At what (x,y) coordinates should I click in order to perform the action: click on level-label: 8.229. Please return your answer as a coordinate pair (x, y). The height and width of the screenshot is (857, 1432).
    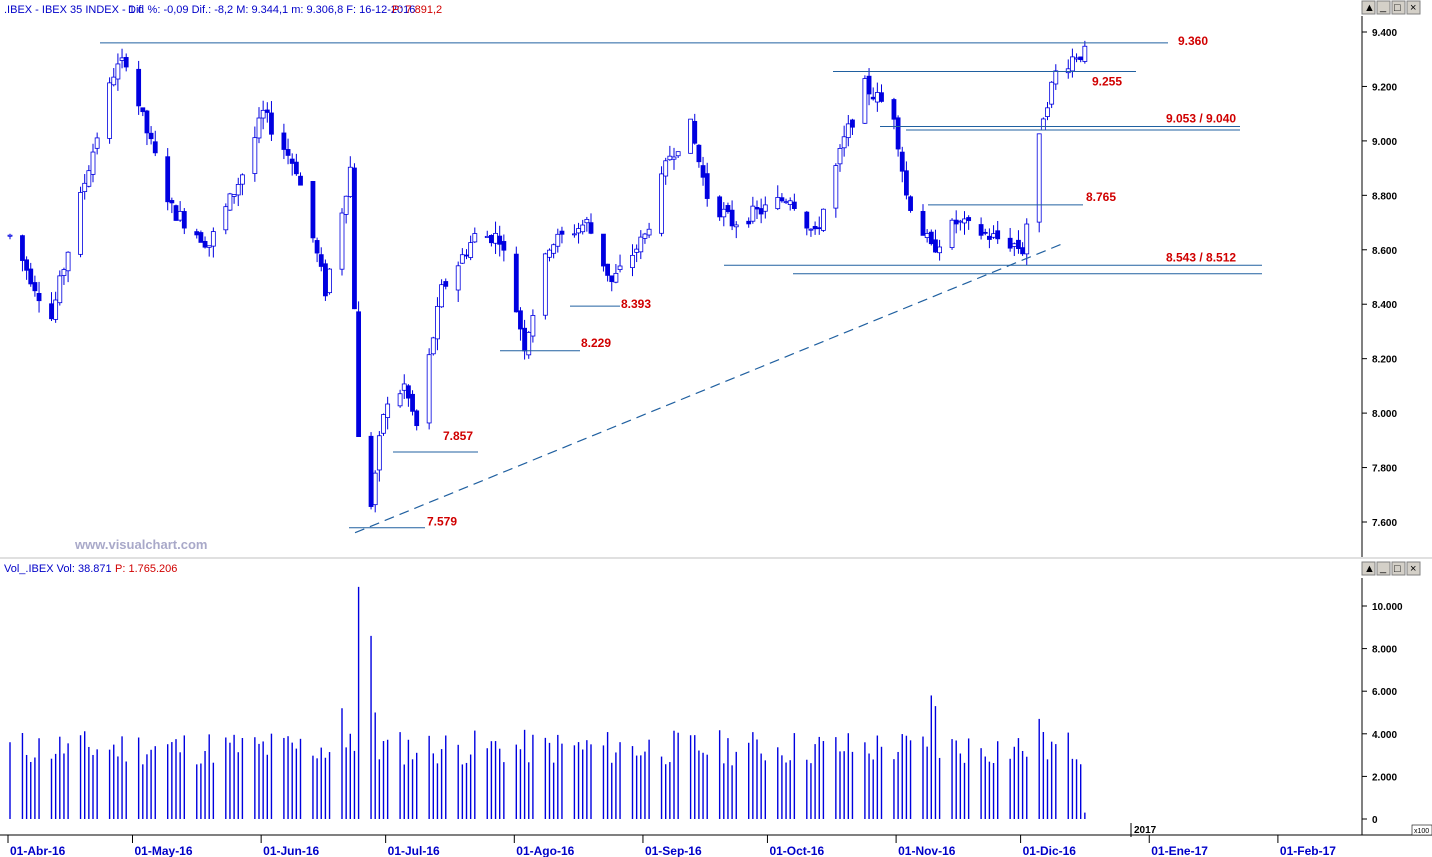
    Looking at the image, I should click on (596, 343).